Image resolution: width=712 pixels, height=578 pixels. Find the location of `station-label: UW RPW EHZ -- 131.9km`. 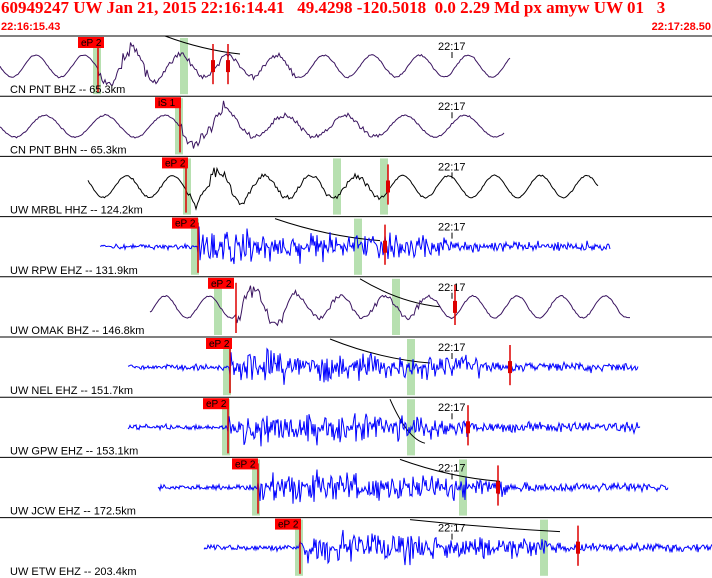

station-label: UW RPW EHZ -- 131.9km is located at coordinates (74, 271).